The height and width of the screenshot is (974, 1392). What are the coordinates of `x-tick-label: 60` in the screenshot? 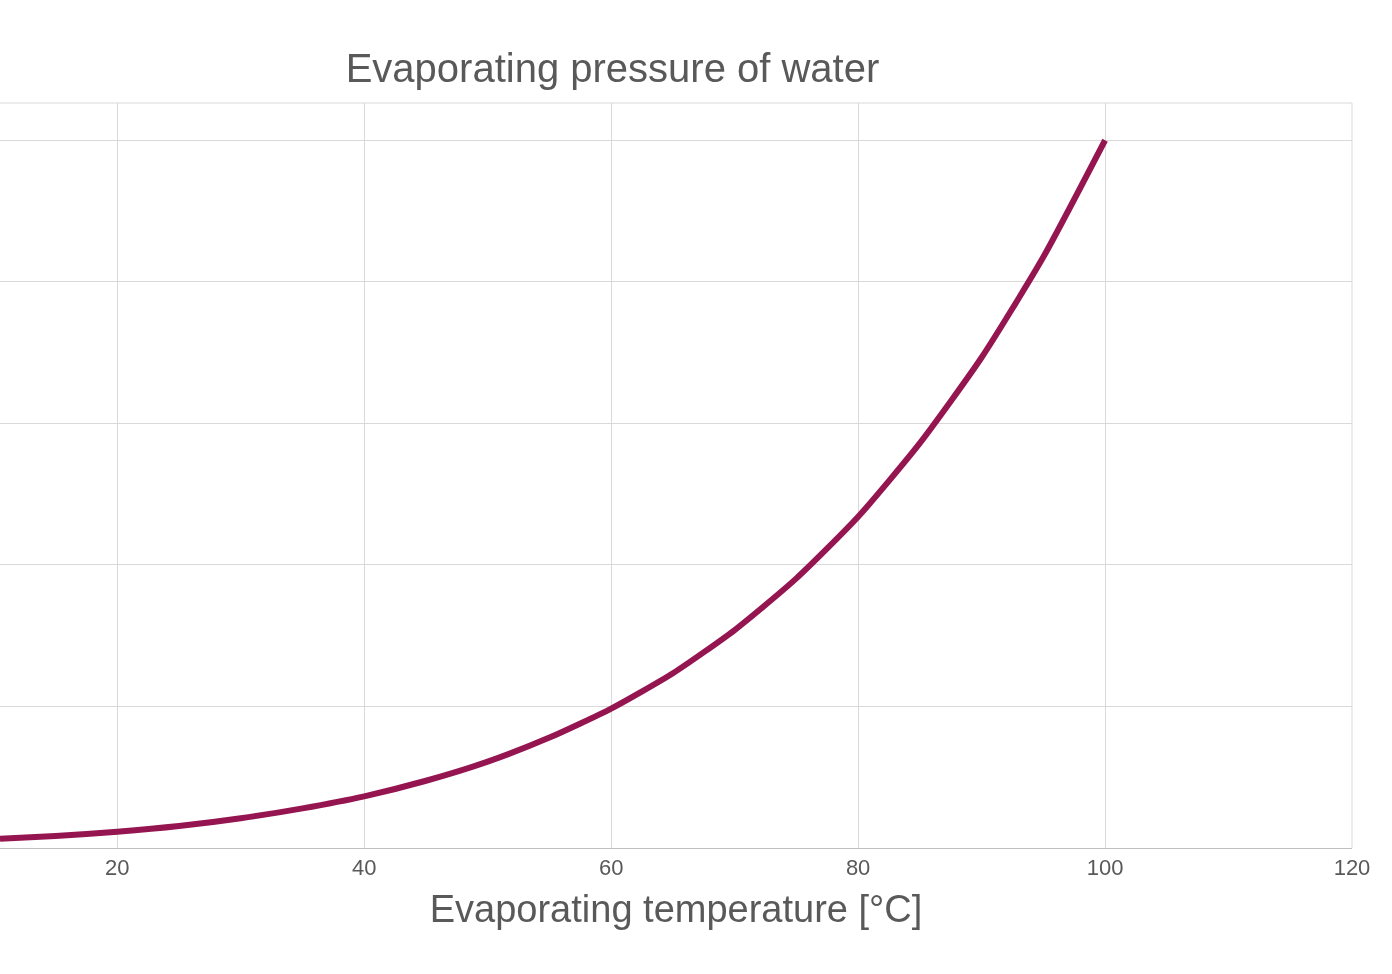 It's located at (611, 868).